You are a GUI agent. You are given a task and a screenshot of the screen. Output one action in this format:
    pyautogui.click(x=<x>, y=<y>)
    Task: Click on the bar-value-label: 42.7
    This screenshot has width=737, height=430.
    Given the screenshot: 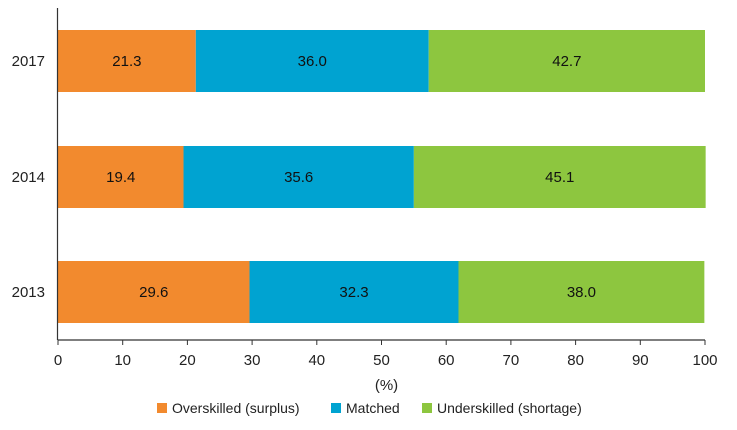 What is the action you would take?
    pyautogui.click(x=566, y=61)
    